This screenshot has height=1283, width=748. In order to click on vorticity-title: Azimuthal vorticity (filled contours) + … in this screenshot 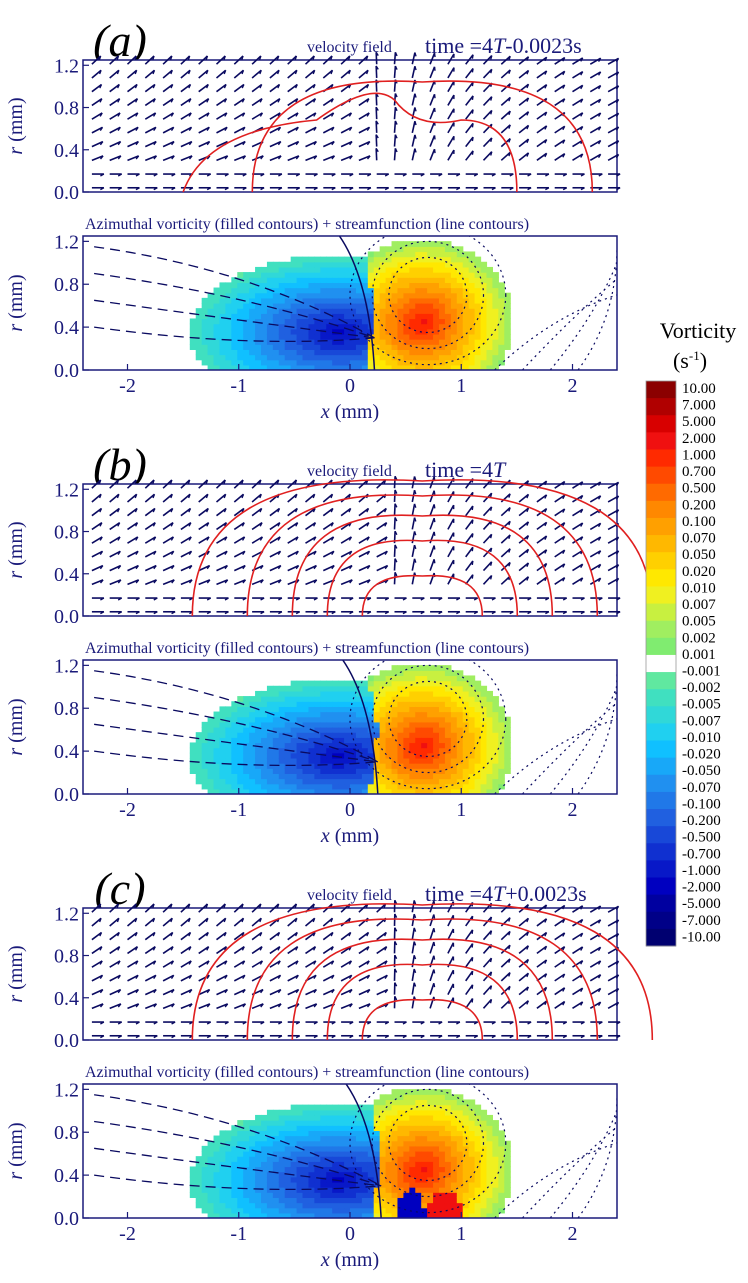, I will do `click(307, 1072)`.